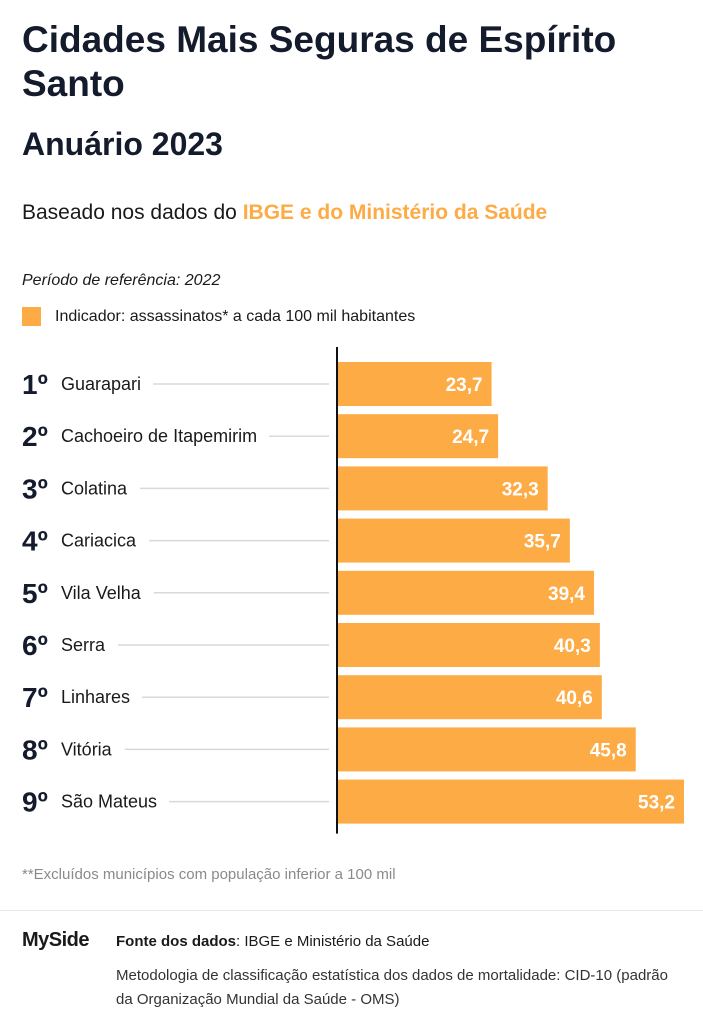 The image size is (703, 1024). What do you see at coordinates (520, 489) in the screenshot?
I see `value-label: 32,3` at bounding box center [520, 489].